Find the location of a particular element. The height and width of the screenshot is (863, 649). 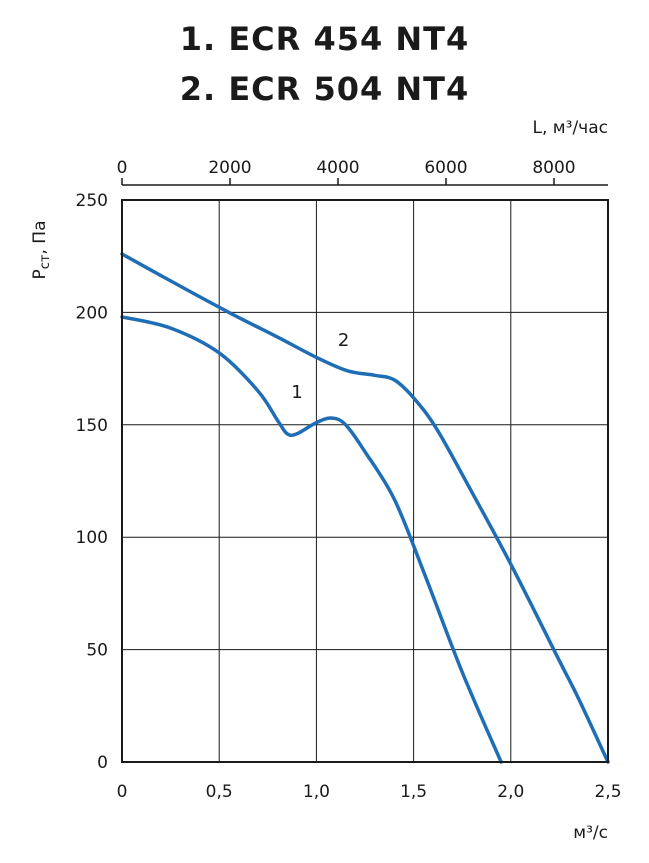

x2-tick-label: 2000 is located at coordinates (229, 168).